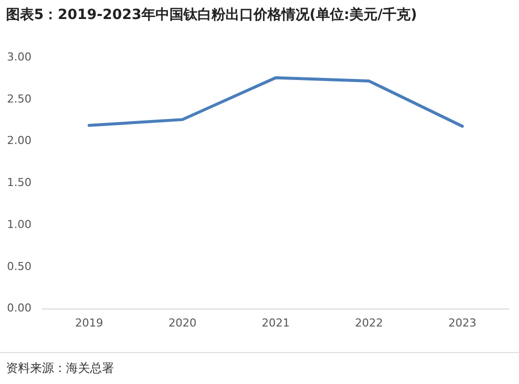 The width and height of the screenshot is (519, 384). Describe the element at coordinates (60, 368) in the screenshot. I see `text: 资料来源：海关总署` at that location.